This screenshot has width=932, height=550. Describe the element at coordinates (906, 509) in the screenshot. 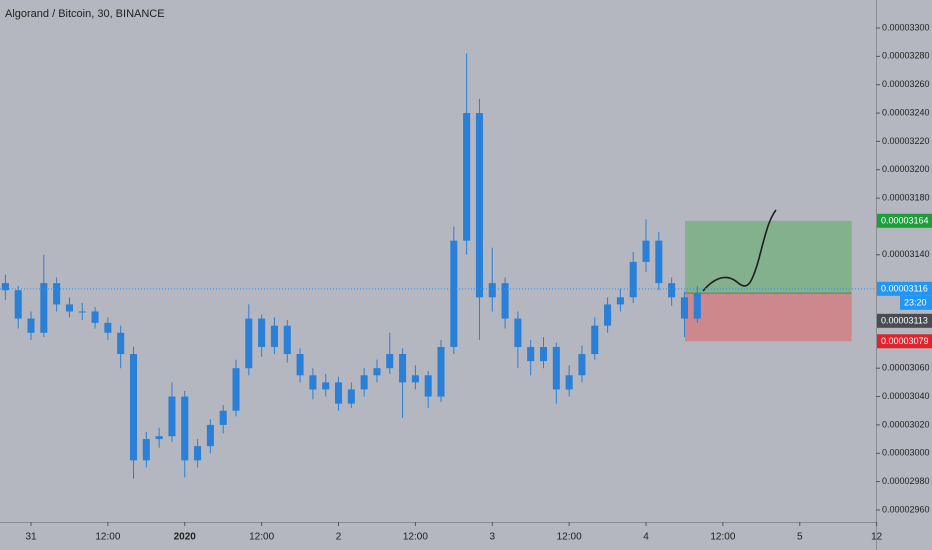

I see `y-tick-label: 0.00002960` at that location.